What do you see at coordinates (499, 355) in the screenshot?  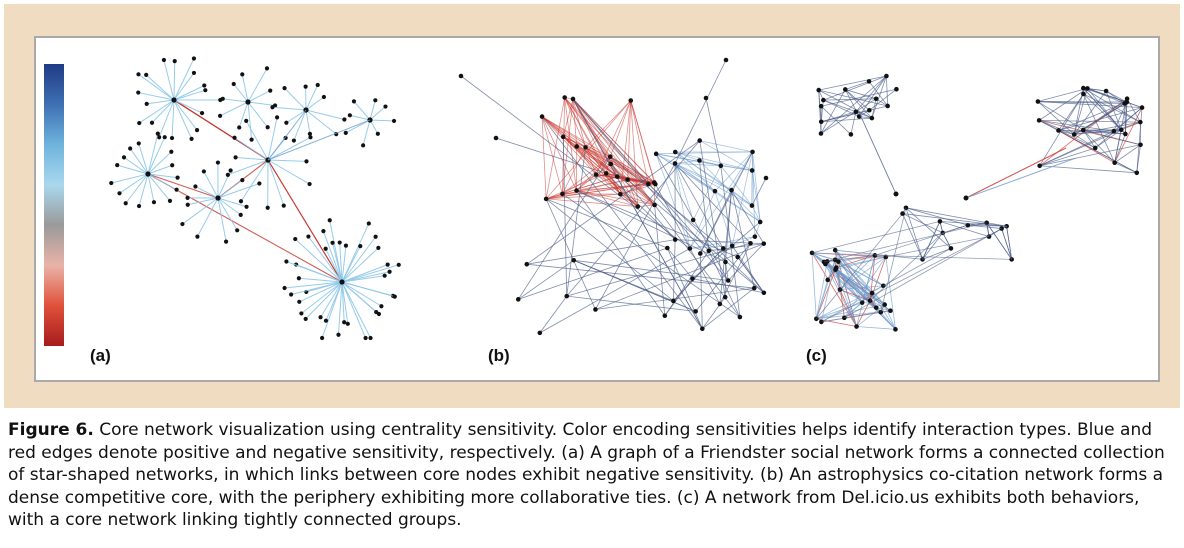 I see `panel-b-label: (b)` at bounding box center [499, 355].